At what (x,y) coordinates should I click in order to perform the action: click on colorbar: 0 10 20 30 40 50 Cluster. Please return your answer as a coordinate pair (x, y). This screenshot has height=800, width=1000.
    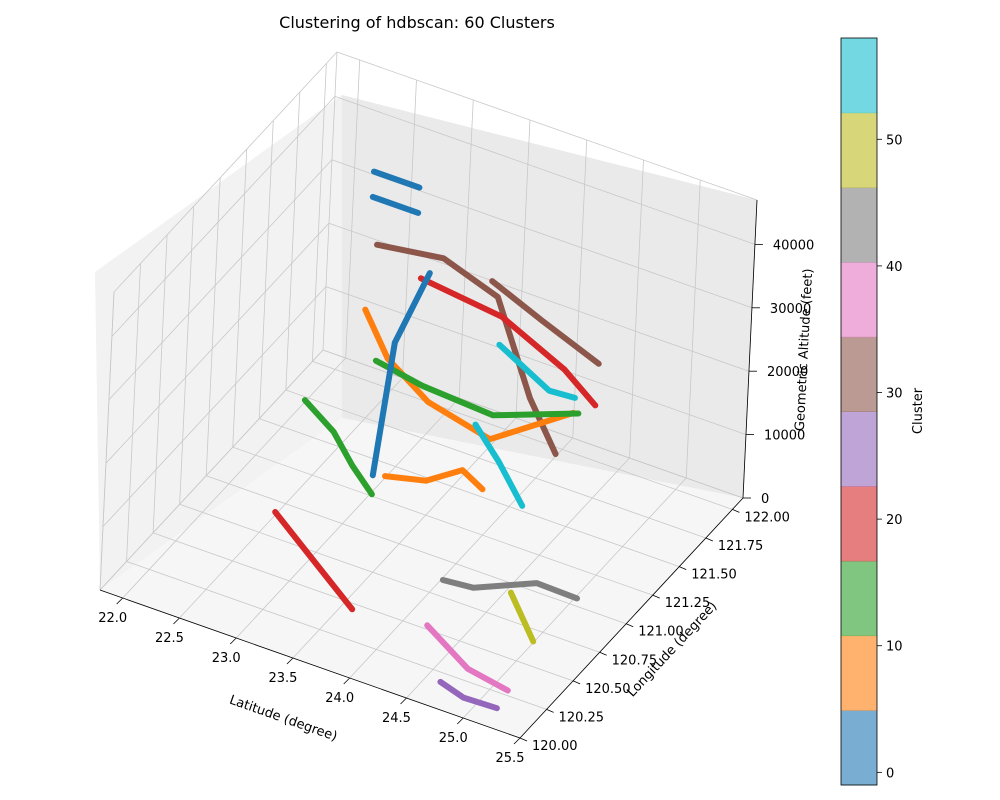
    Looking at the image, I should click on (883, 411).